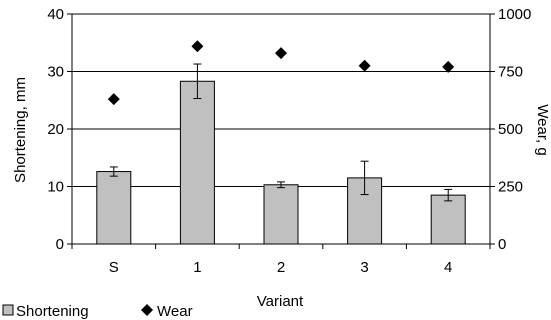  Describe the element at coordinates (97, 311) in the screenshot. I see `legend: Shortening Wear` at that location.